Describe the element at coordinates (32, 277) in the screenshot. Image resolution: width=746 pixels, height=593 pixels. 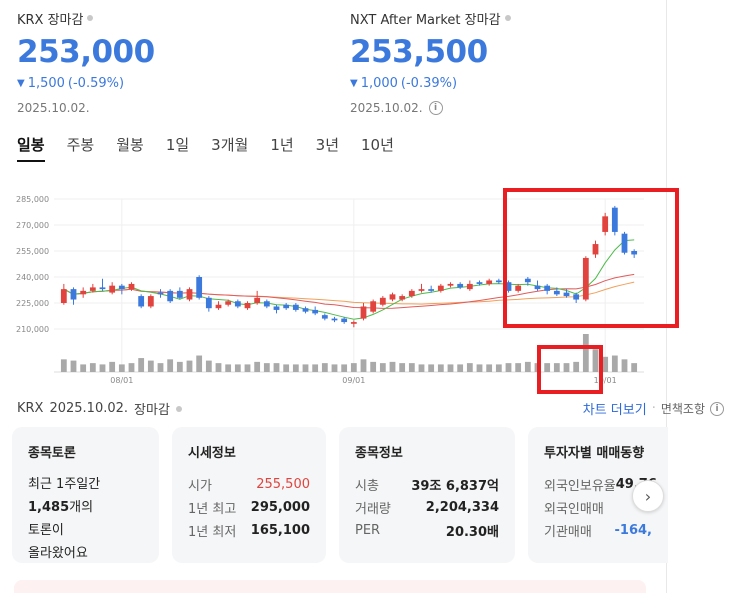
I see `y-tick-label: 240,000` at that location.